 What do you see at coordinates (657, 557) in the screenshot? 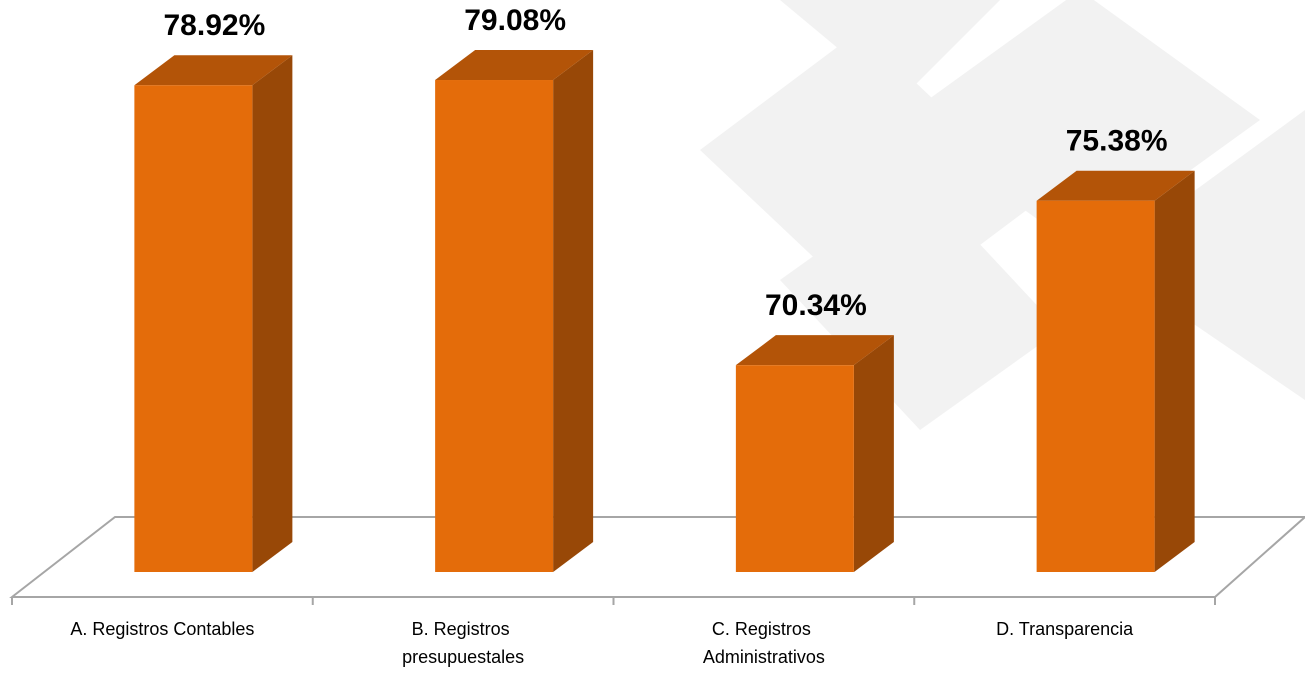
I see `floor` at bounding box center [657, 557].